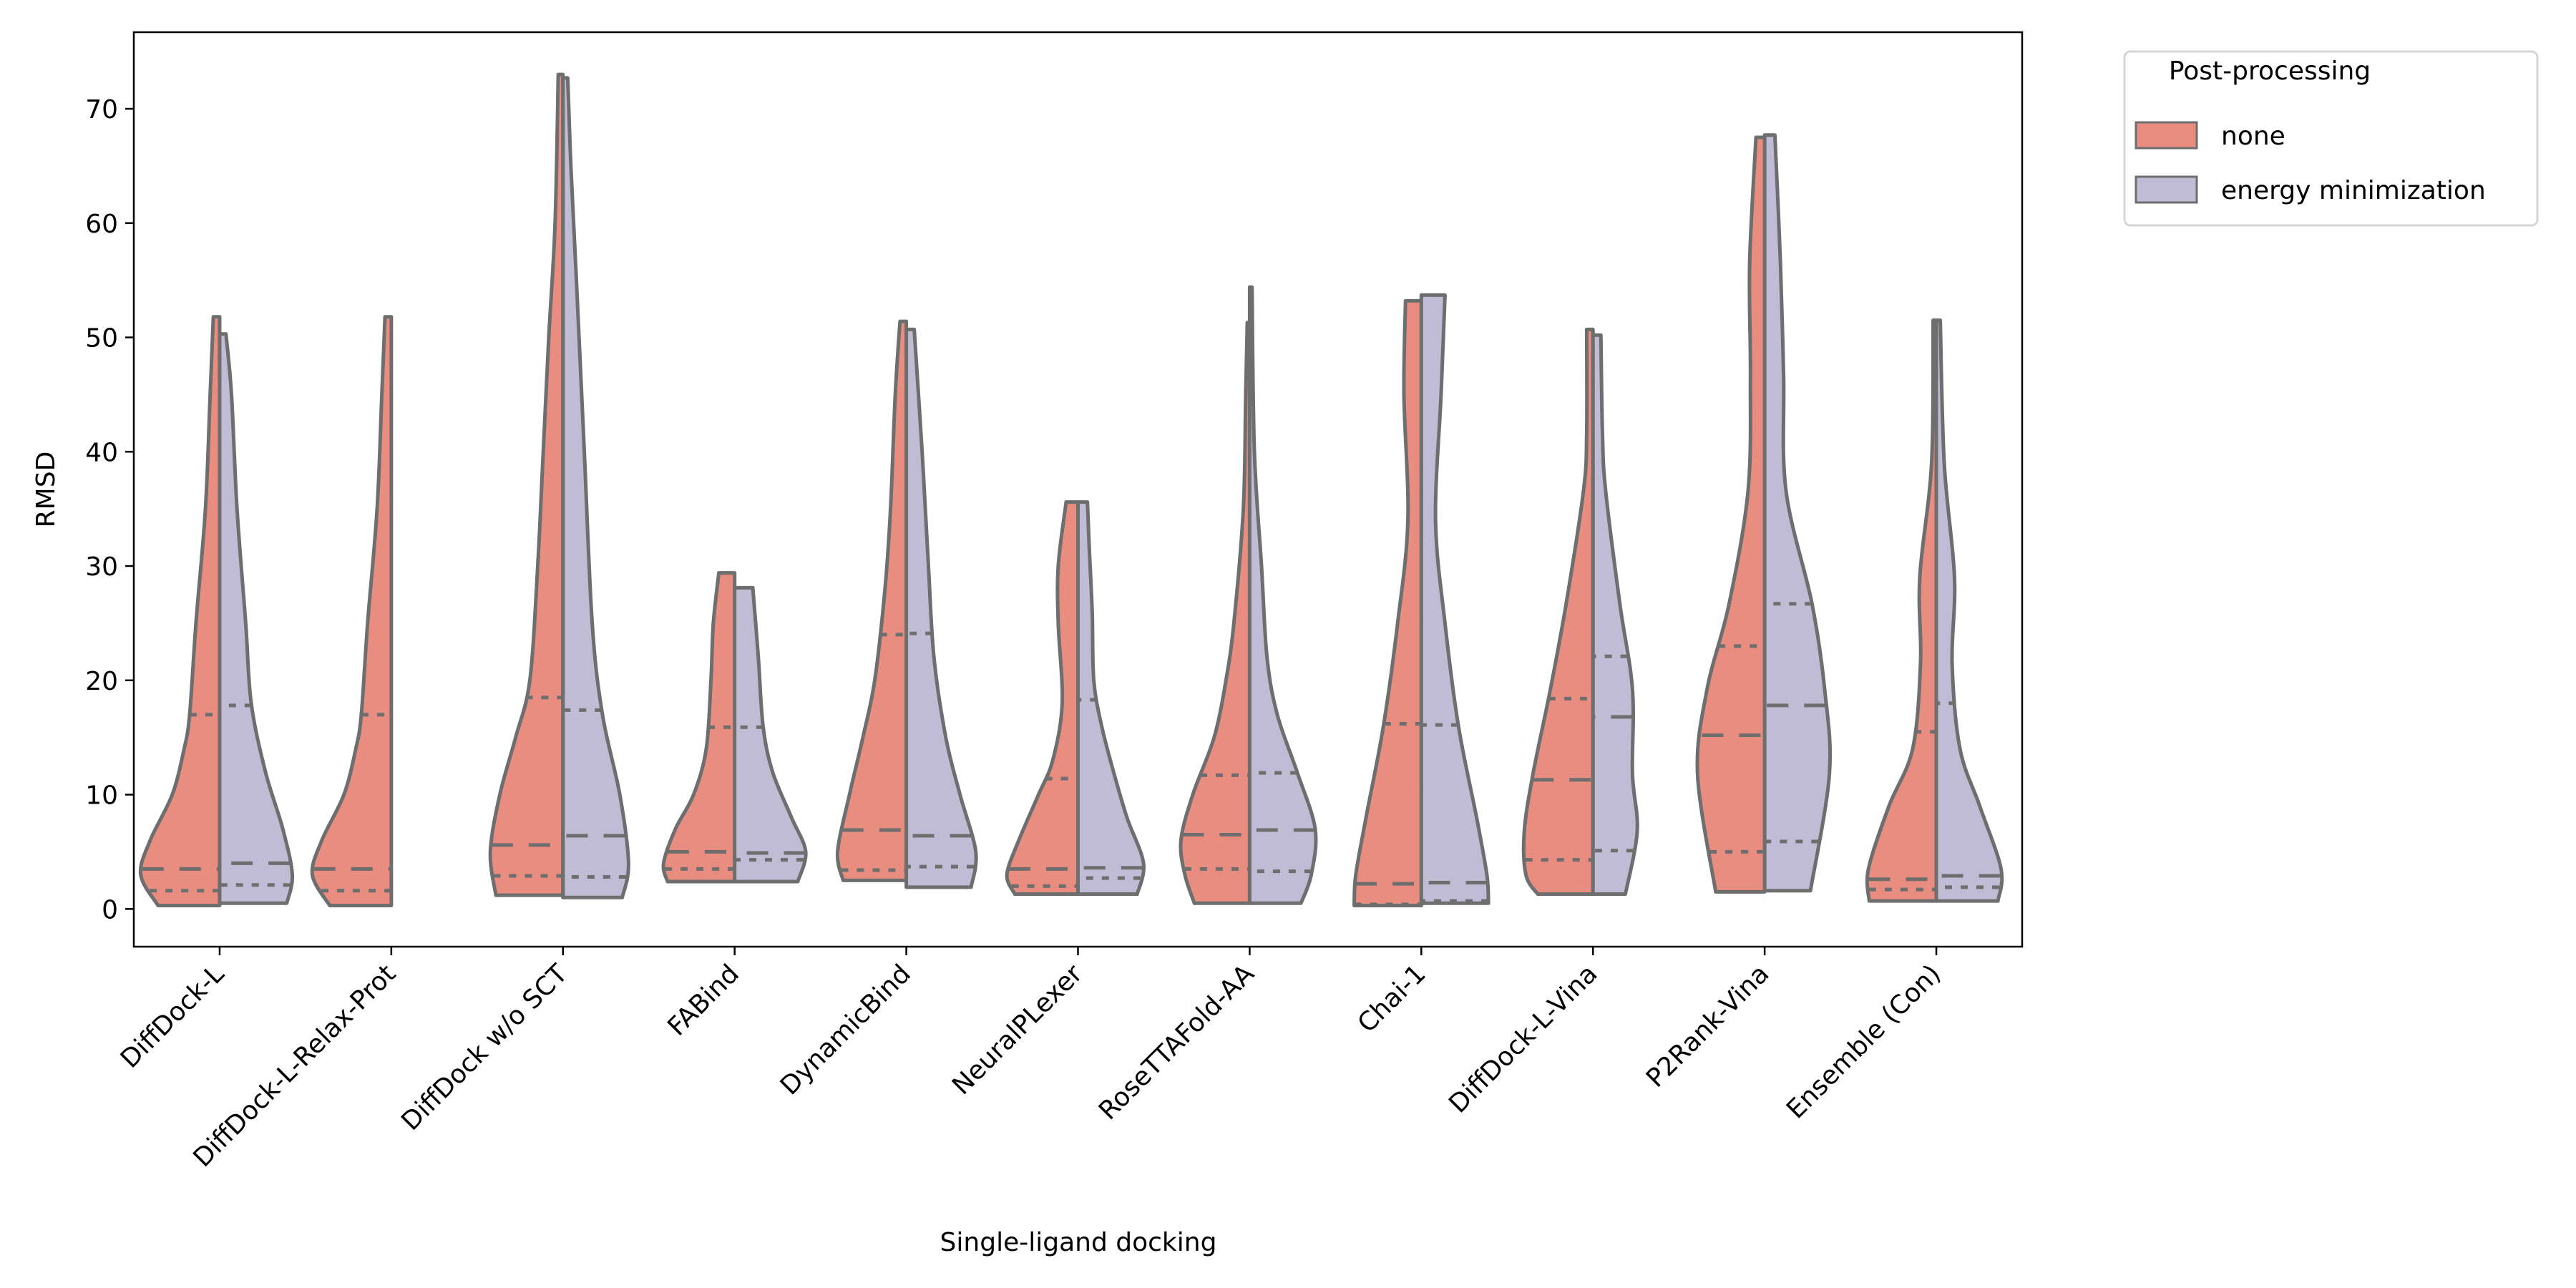  What do you see at coordinates (2353, 190) in the screenshot?
I see `legend-label-energy-minimization: energy minimization` at bounding box center [2353, 190].